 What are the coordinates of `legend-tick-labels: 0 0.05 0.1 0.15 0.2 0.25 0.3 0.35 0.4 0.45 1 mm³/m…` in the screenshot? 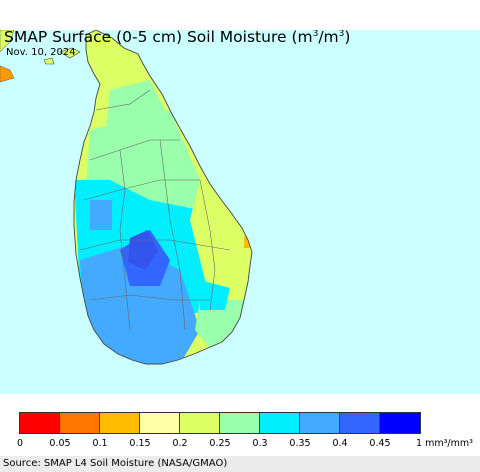 It's located at (240, 445).